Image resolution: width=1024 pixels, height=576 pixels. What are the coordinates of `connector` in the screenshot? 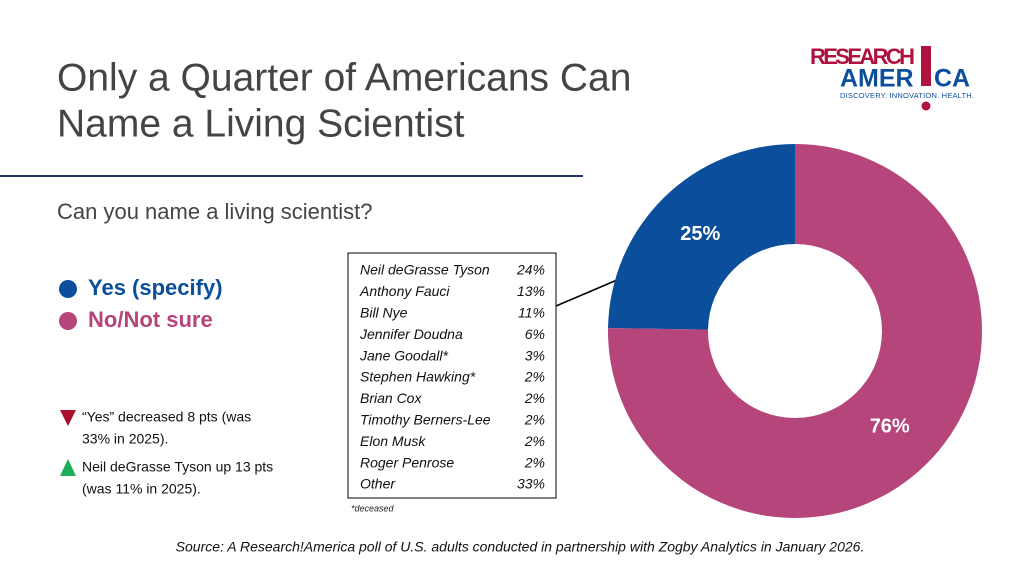 It's located at (586, 293).